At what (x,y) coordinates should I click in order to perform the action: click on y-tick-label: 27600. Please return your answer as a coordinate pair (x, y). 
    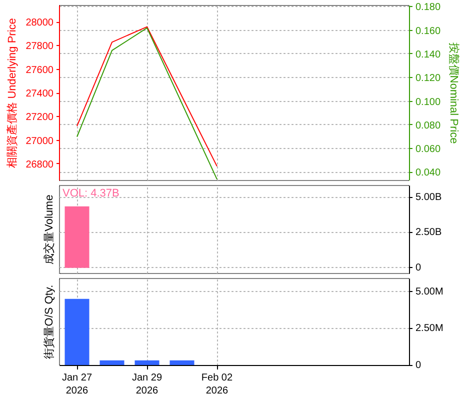
    Looking at the image, I should click on (40, 70).